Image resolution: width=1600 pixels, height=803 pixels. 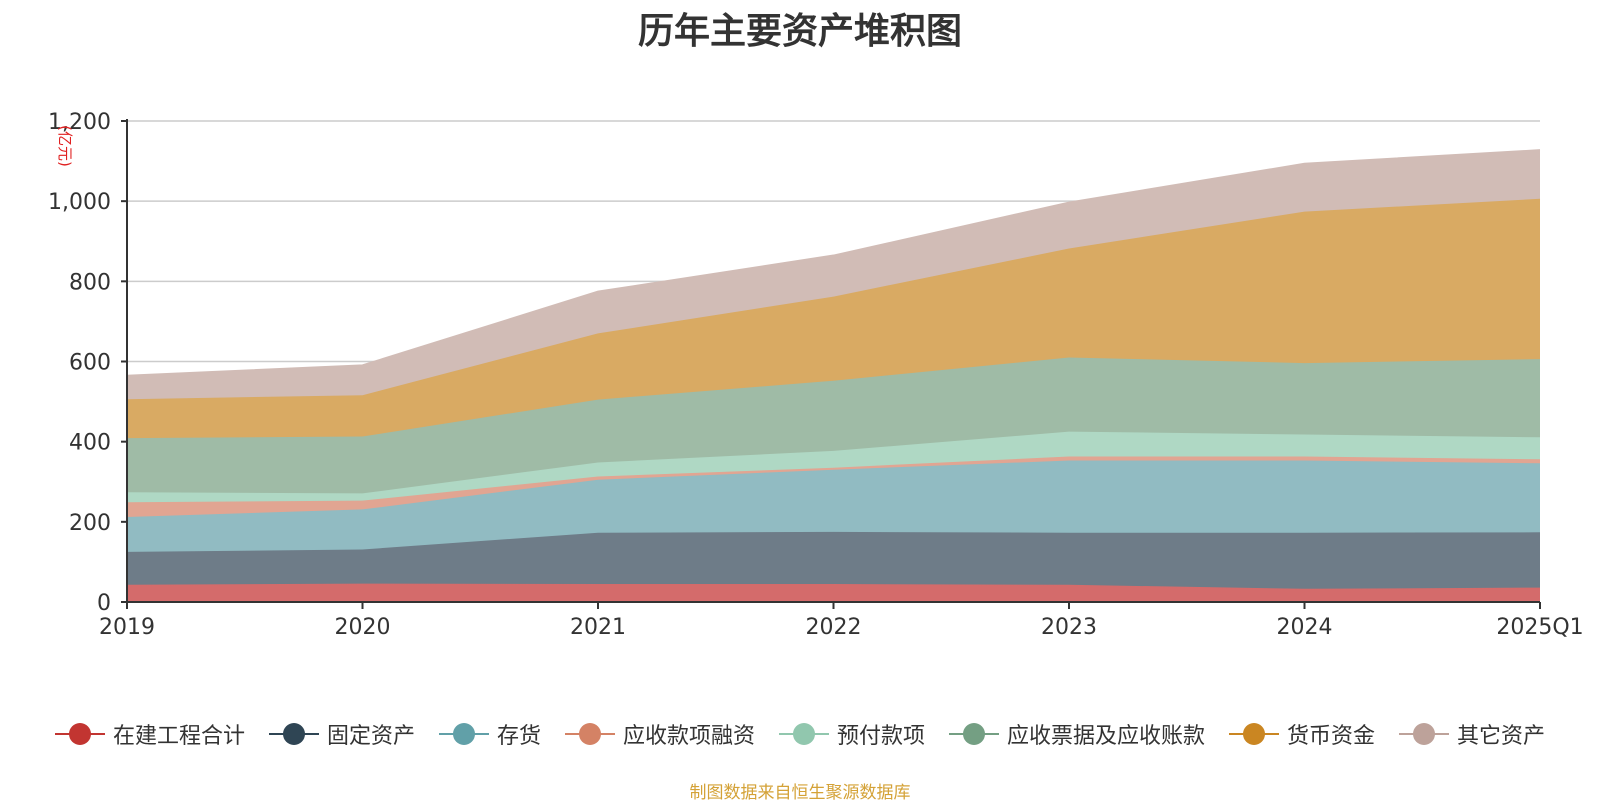 What do you see at coordinates (90, 443) in the screenshot?
I see `y-tick-label-400: 400` at bounding box center [90, 443].